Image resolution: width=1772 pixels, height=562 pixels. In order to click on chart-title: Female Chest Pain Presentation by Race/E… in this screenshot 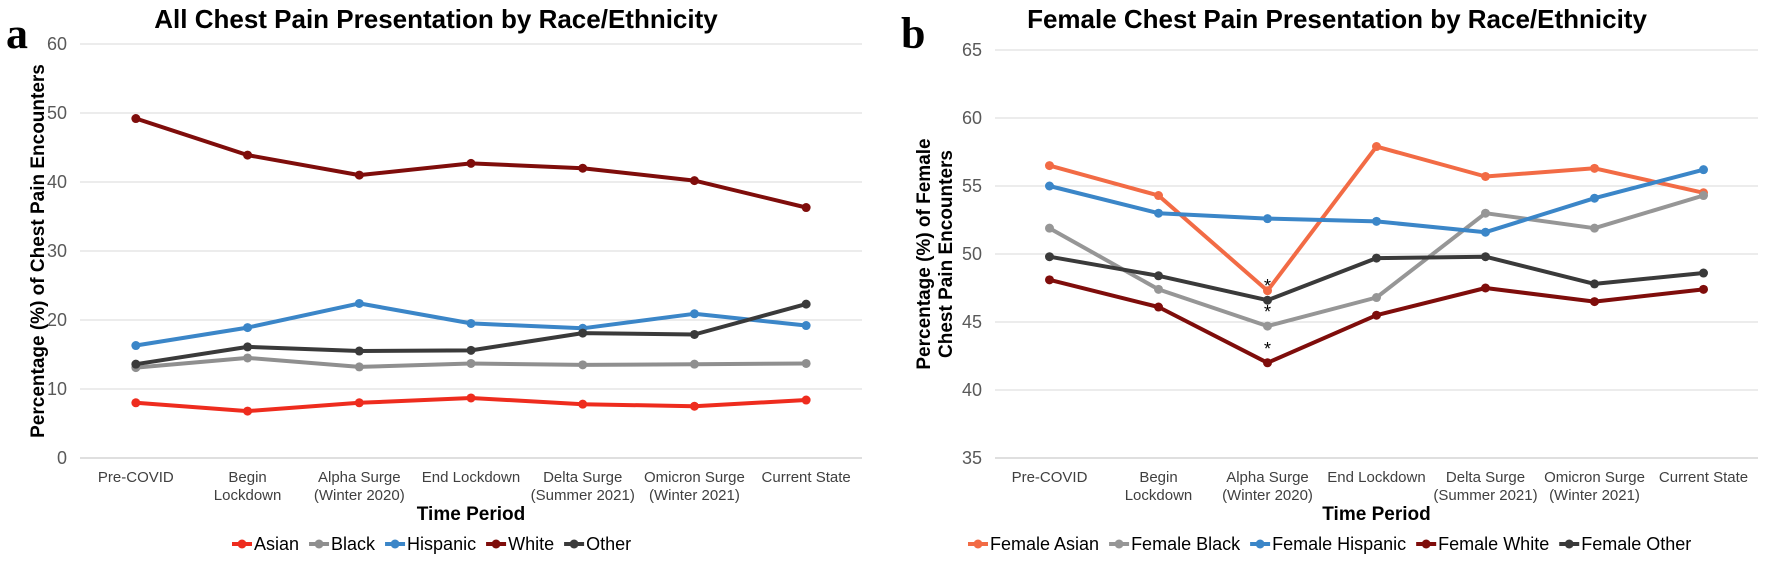, I will do `click(1337, 19)`.